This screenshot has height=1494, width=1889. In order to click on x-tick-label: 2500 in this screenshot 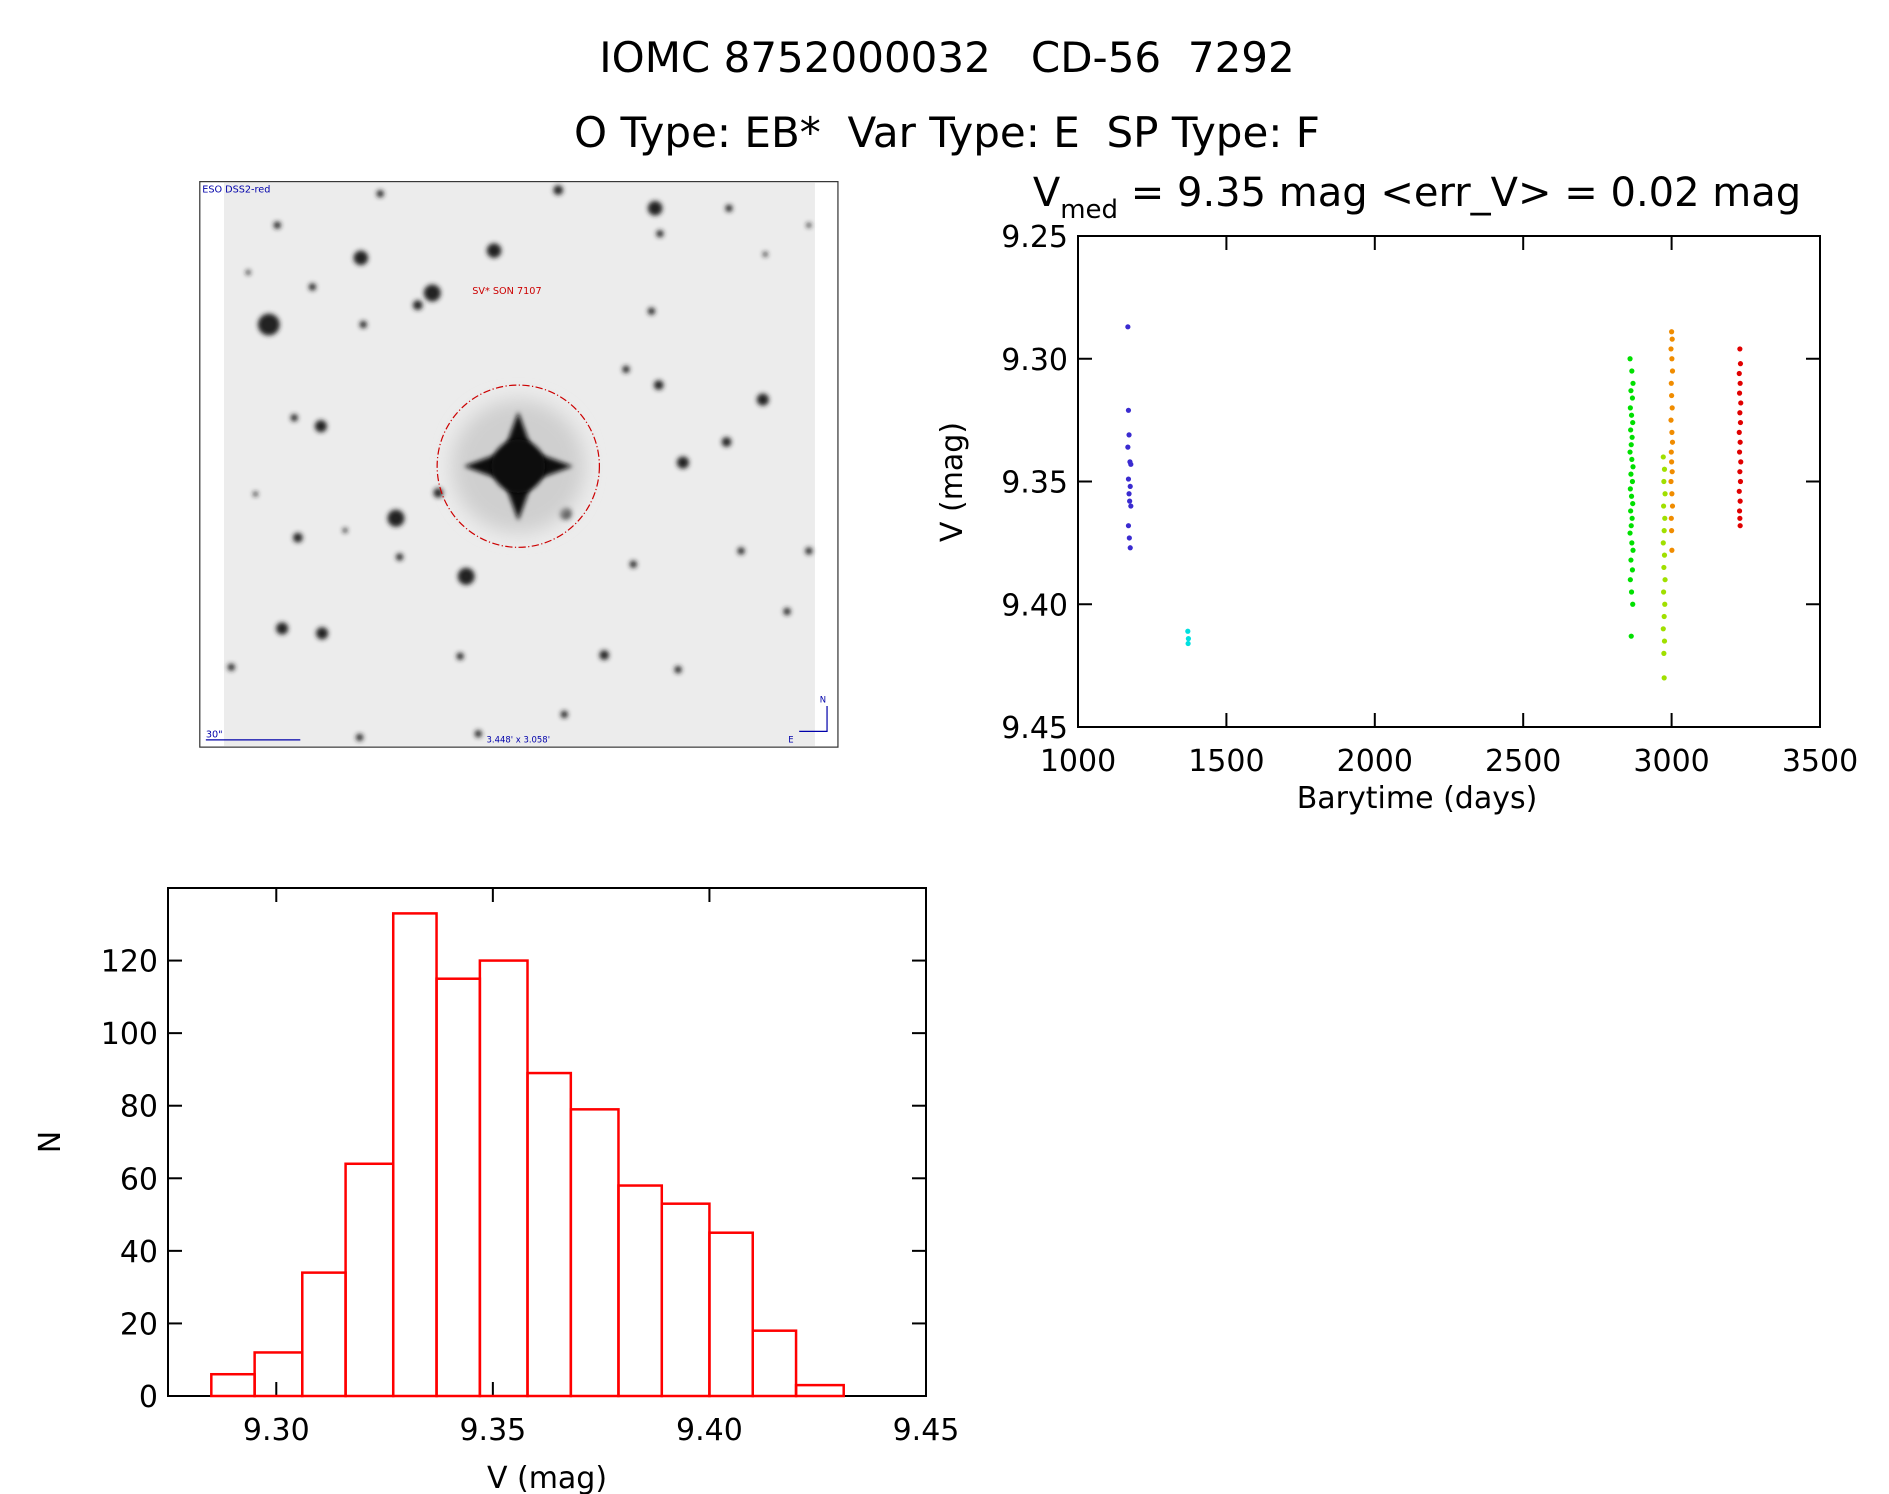, I will do `click(1523, 761)`.